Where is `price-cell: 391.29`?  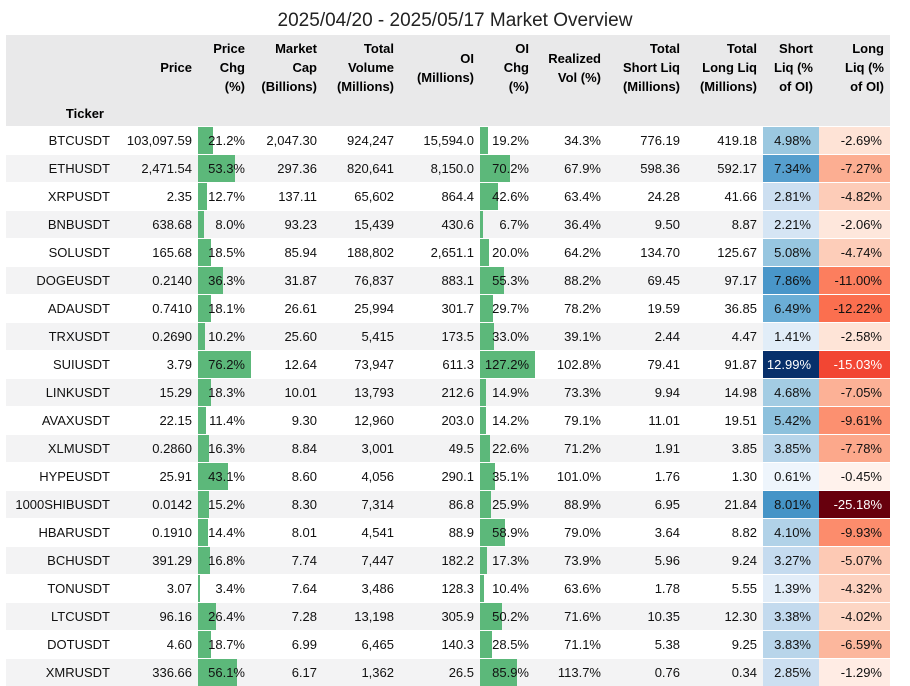
price-cell: 391.29 is located at coordinates (157, 561).